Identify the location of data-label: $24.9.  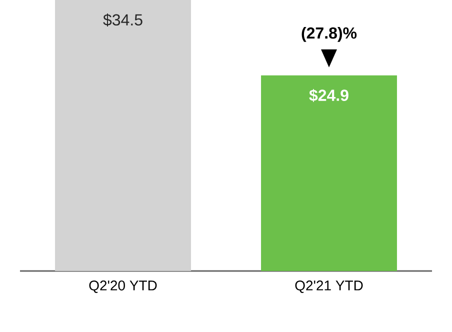
(328, 95).